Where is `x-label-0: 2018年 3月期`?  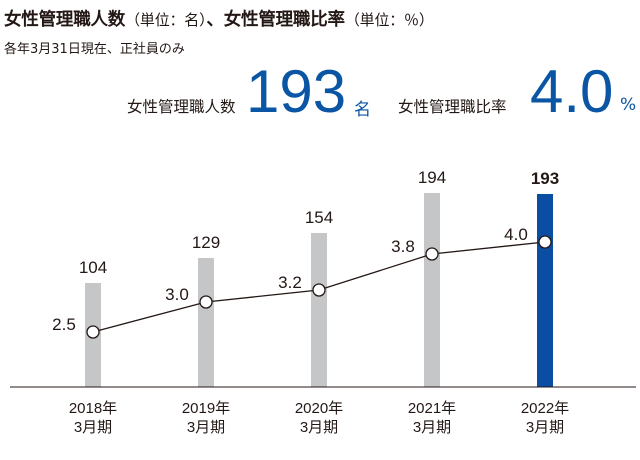 x-label-0: 2018年 3月期 is located at coordinates (93, 418).